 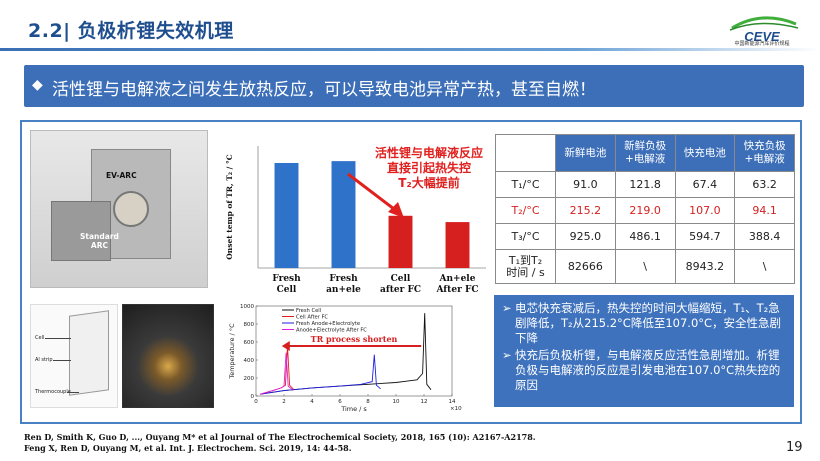 I want to click on cell-label: Cell, so click(x=40, y=338).